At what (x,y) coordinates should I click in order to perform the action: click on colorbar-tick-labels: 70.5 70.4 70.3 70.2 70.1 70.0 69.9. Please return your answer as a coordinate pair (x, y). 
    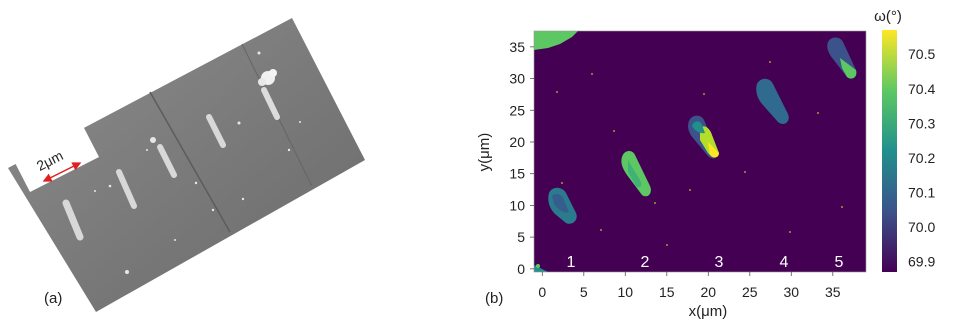
    Looking at the image, I should click on (921, 157).